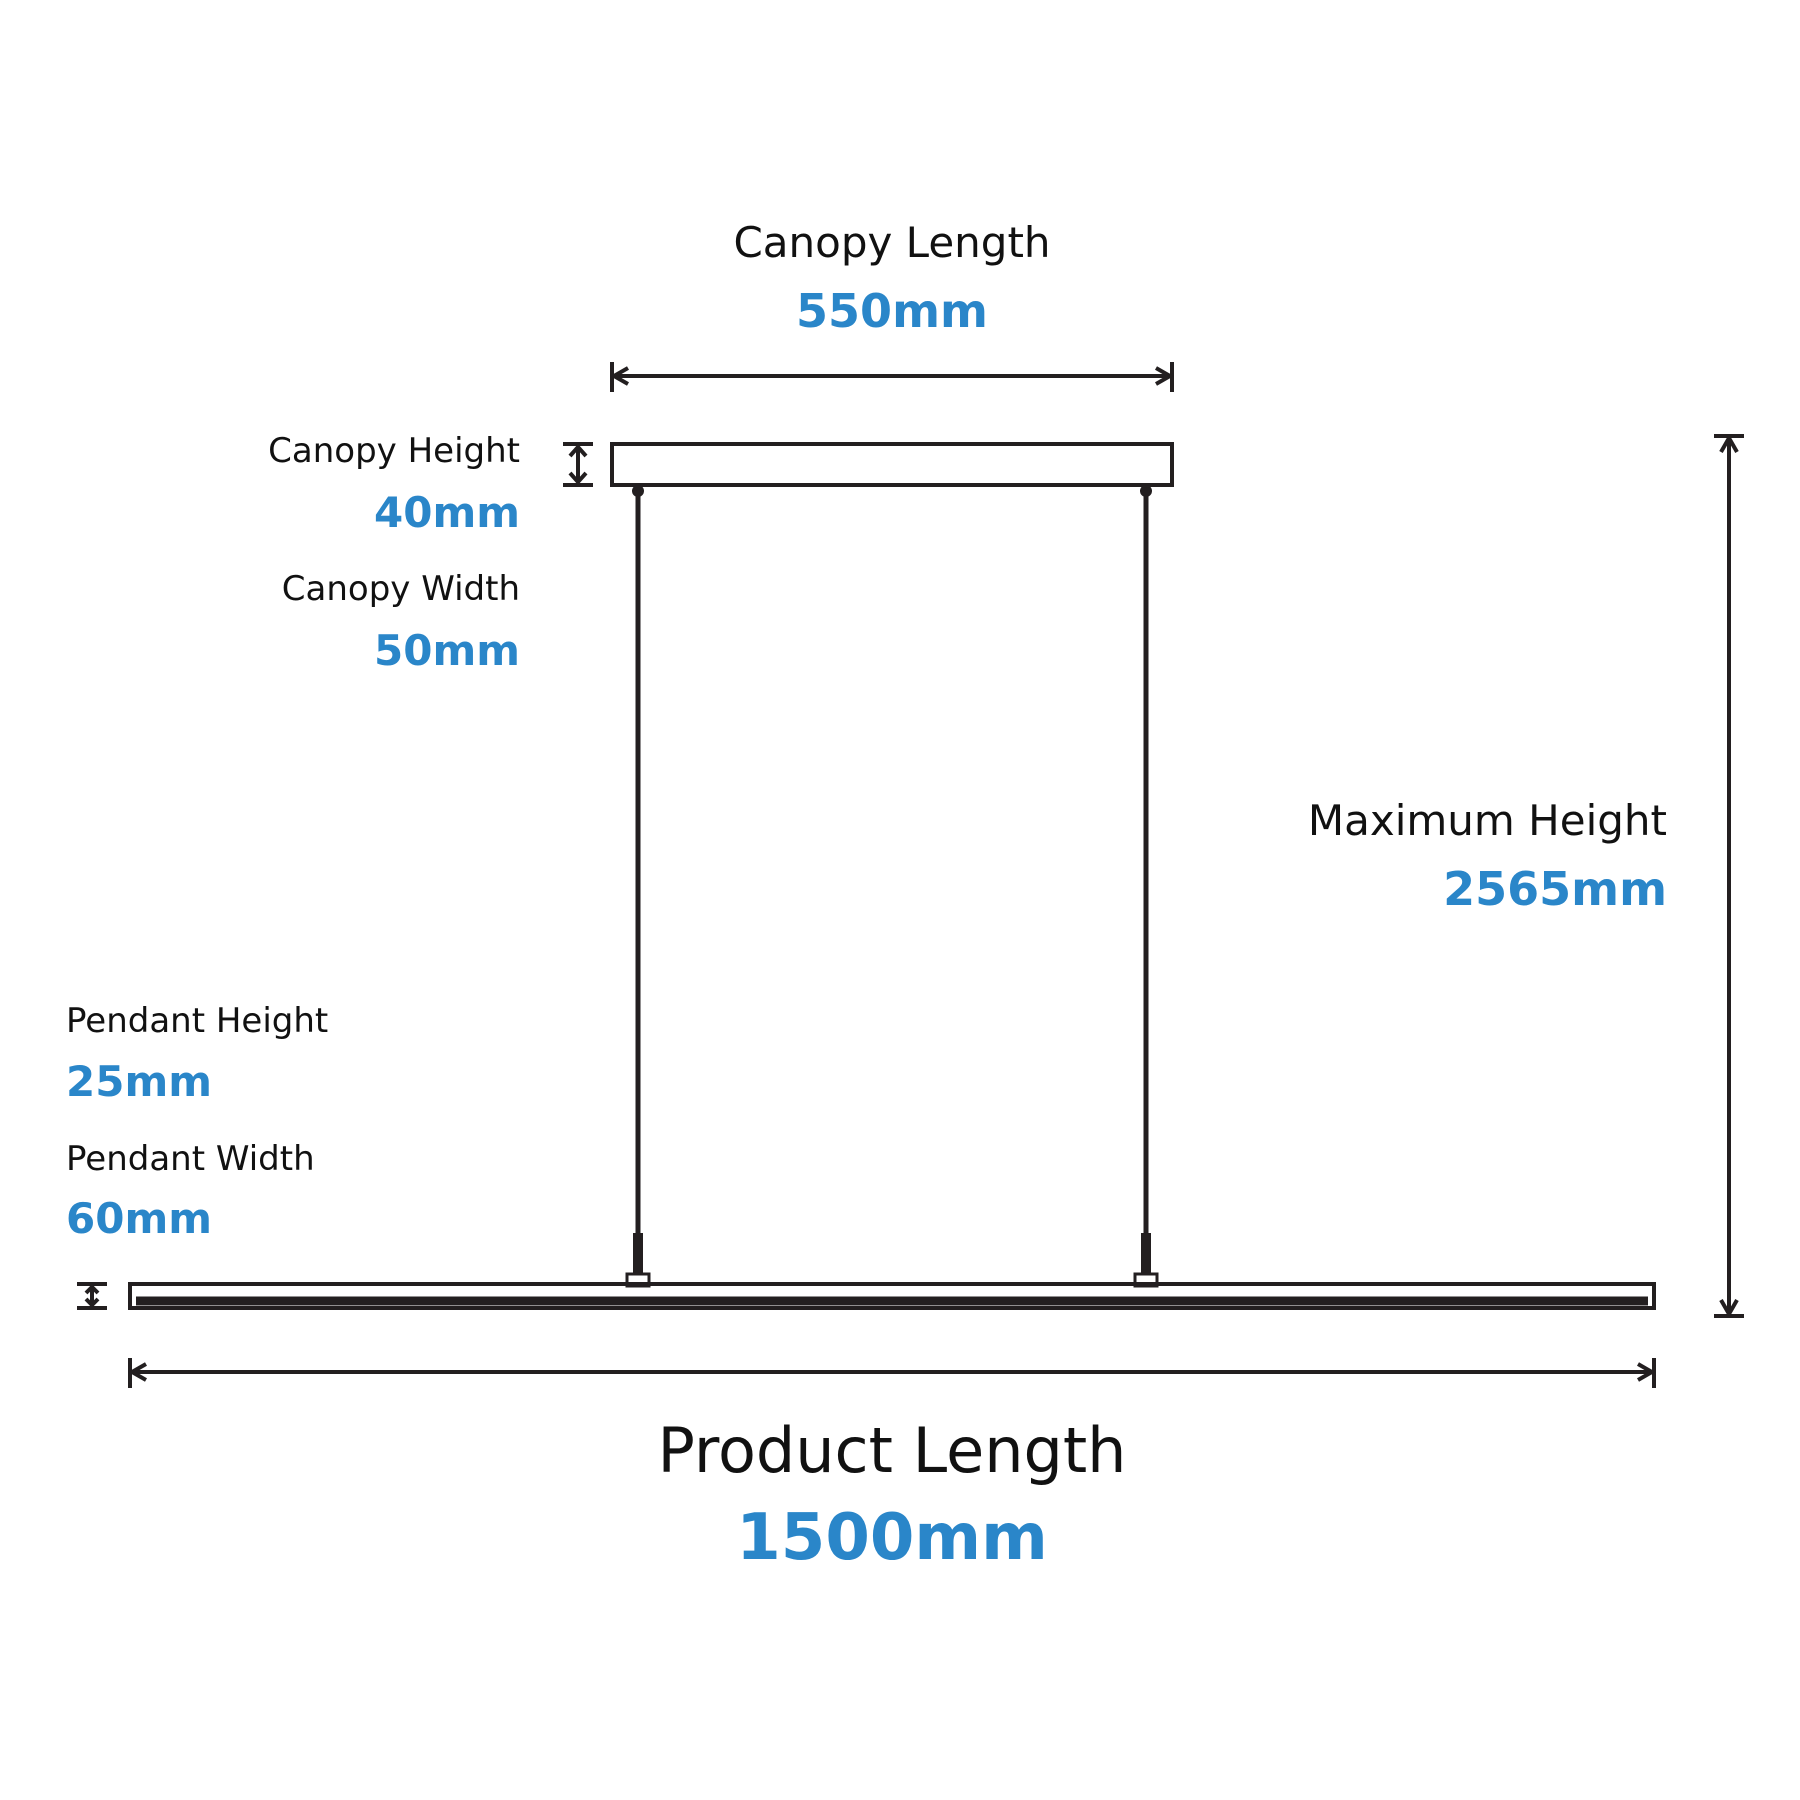  I want to click on maximum-height-dimension, so click(1729, 876).